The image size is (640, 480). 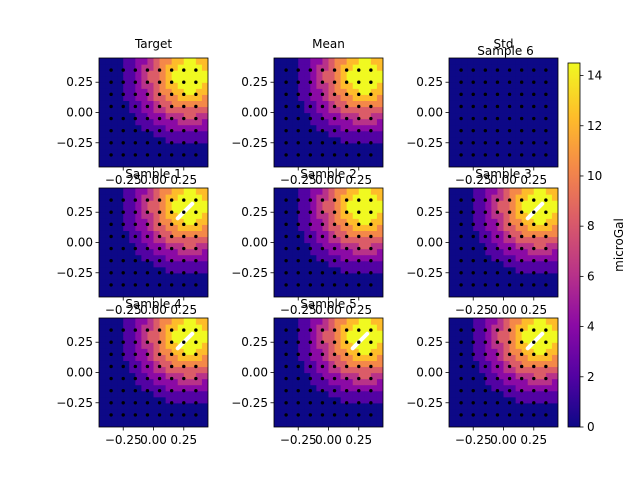 I want to click on y-tick-label: −0.25, so click(x=249, y=403).